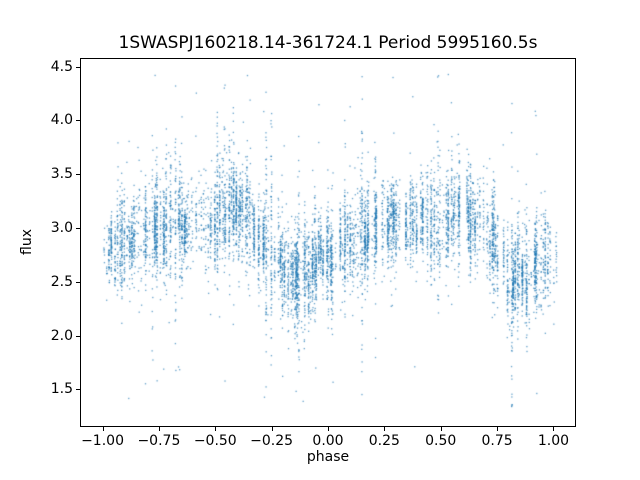 The image size is (640, 480). I want to click on x-tick-label: −1.00, so click(102, 441).